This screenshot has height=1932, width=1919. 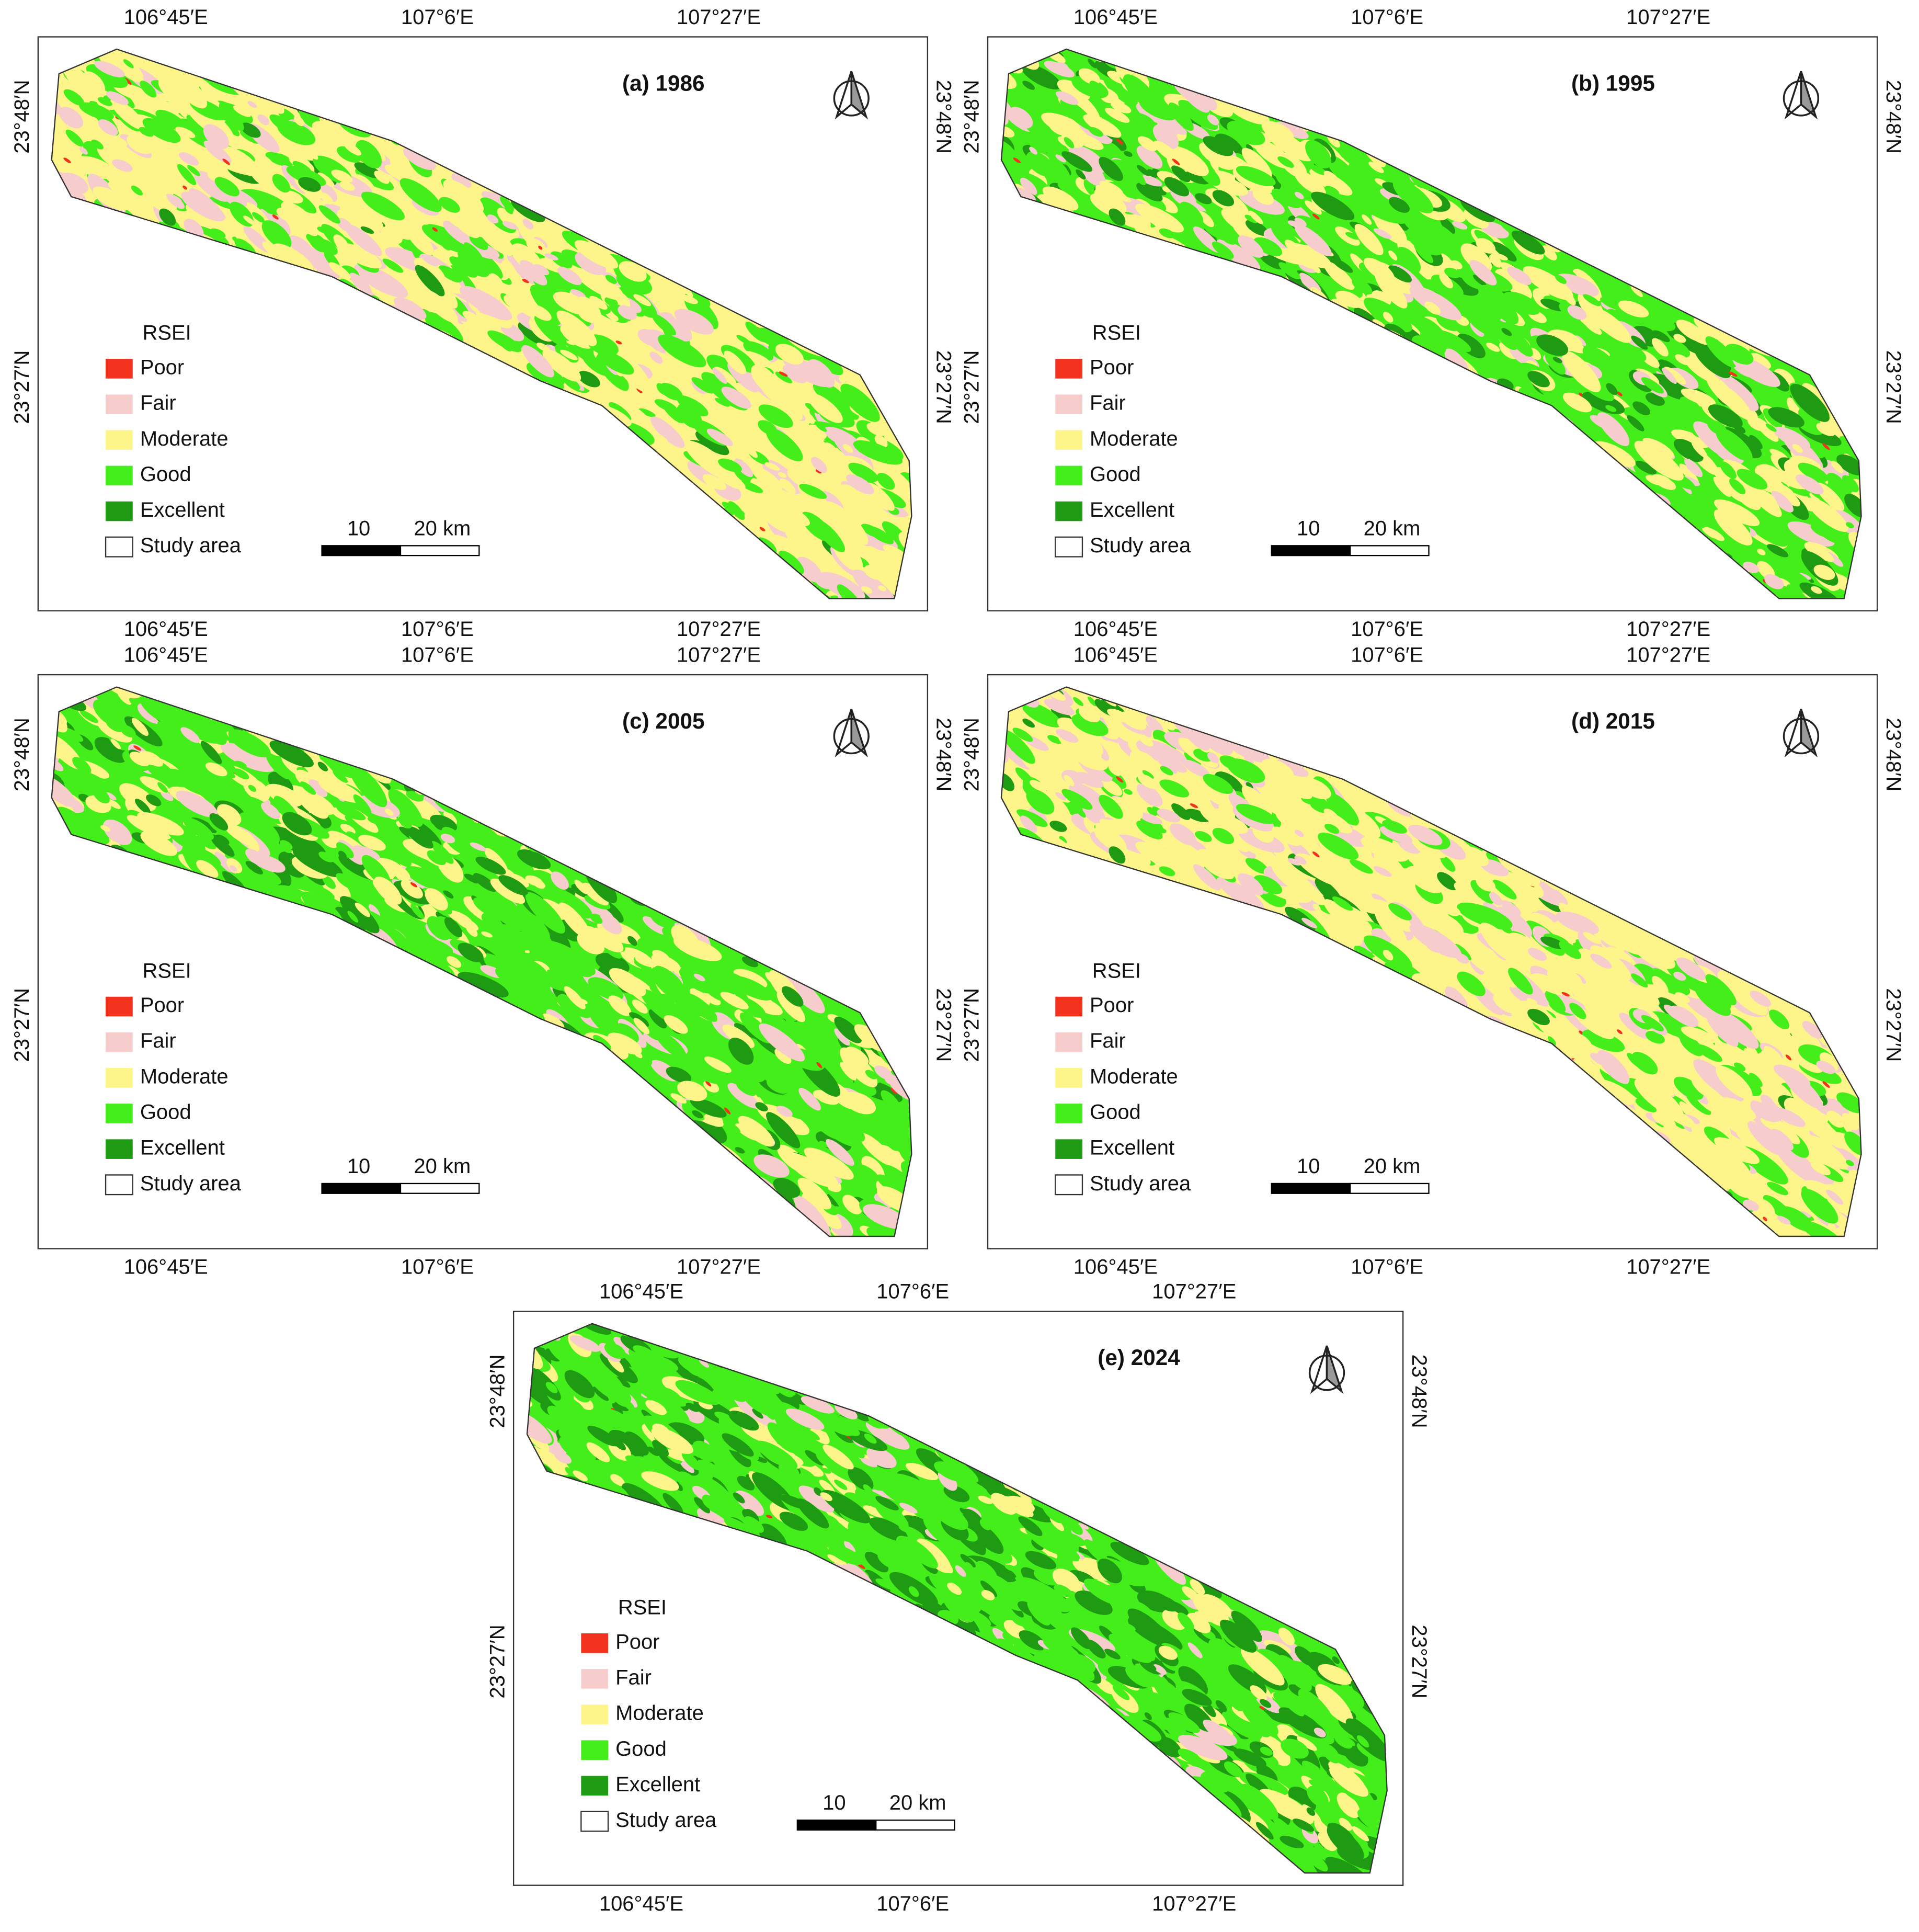 I want to click on latitude-label: 23°48′N, so click(x=971, y=117).